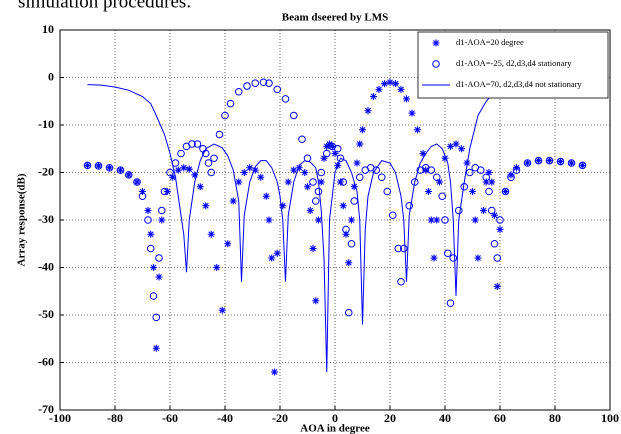  What do you see at coordinates (51, 76) in the screenshot?
I see `y-tick-label: 0` at bounding box center [51, 76].